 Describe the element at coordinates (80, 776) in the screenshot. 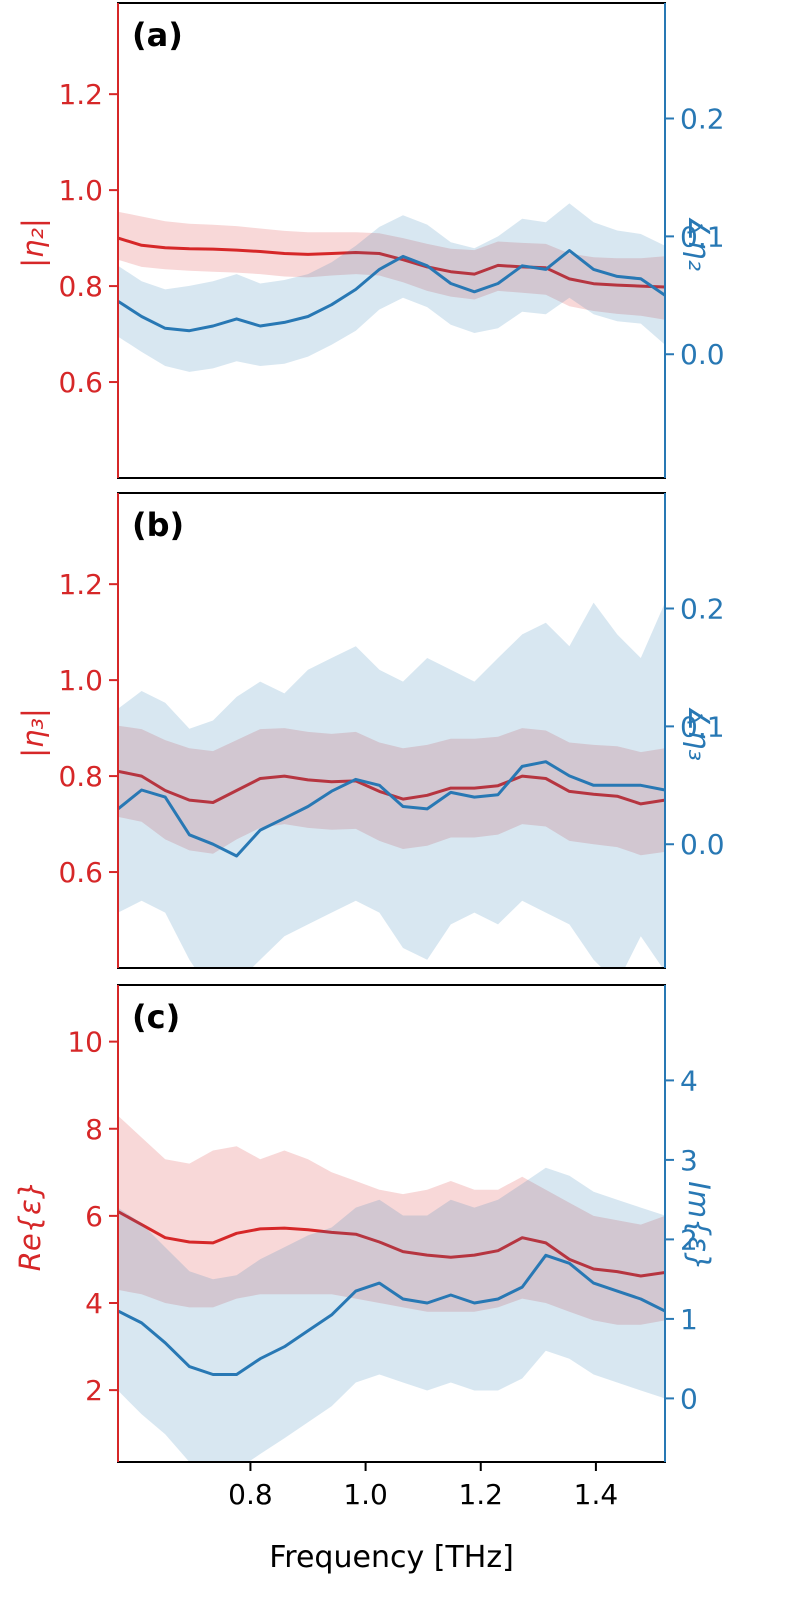

I see `panel-1-left-tick-label: 0.8` at that location.